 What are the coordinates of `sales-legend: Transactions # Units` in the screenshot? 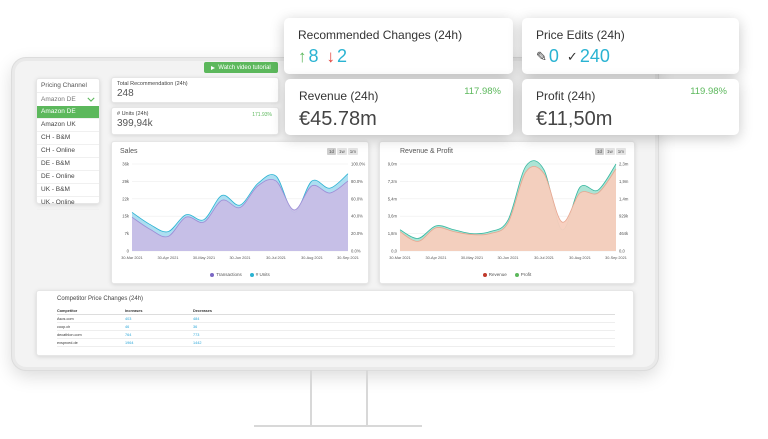 It's located at (240, 274).